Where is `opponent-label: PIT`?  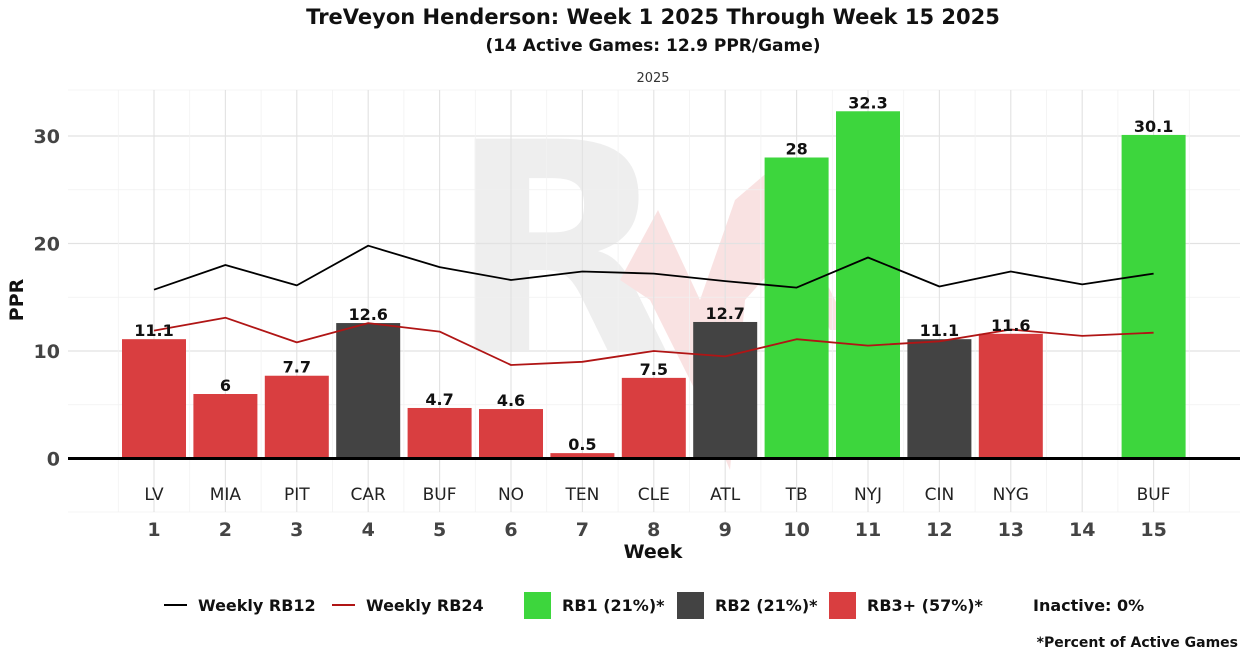 opponent-label: PIT is located at coordinates (297, 495).